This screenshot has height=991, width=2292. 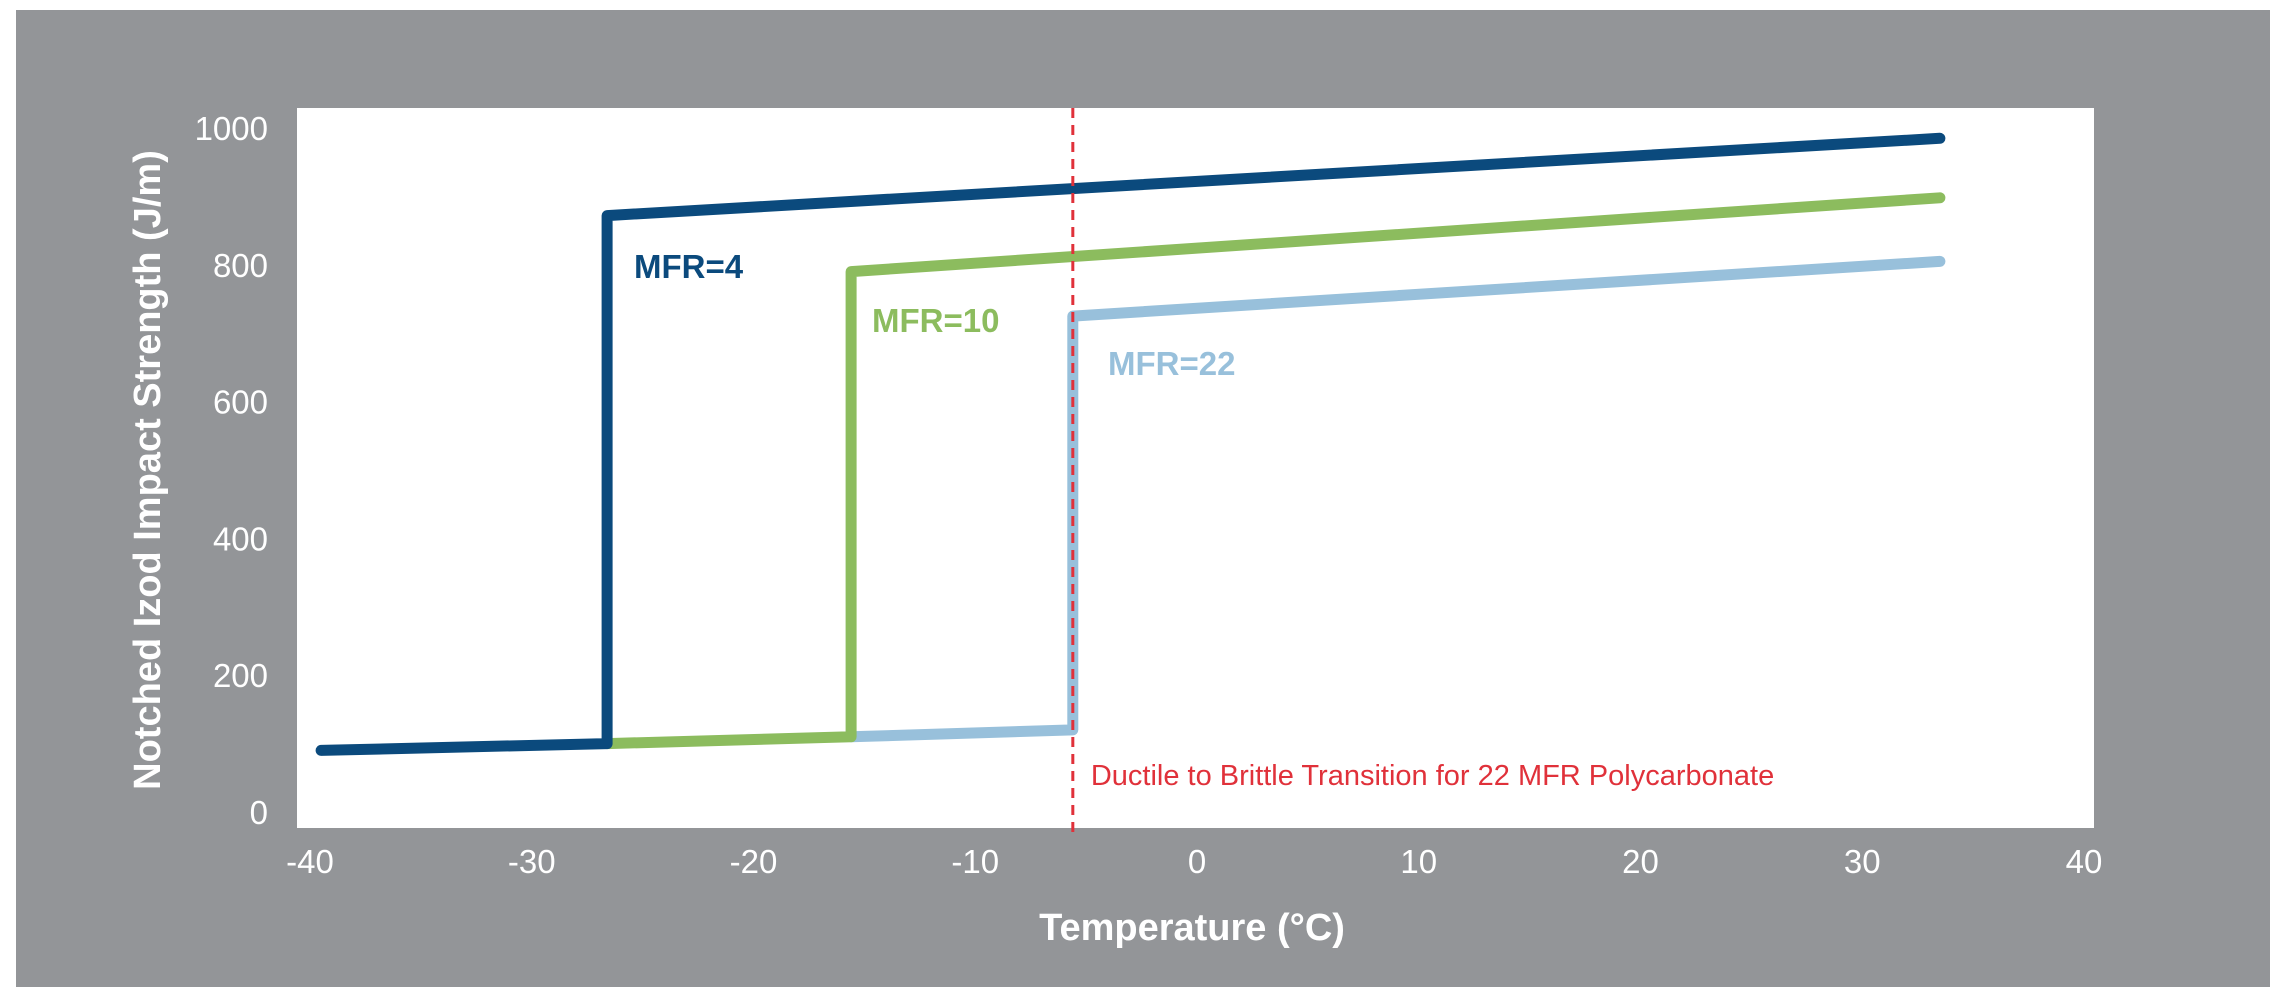 What do you see at coordinates (1197, 861) in the screenshot?
I see `x-tick-label: 0` at bounding box center [1197, 861].